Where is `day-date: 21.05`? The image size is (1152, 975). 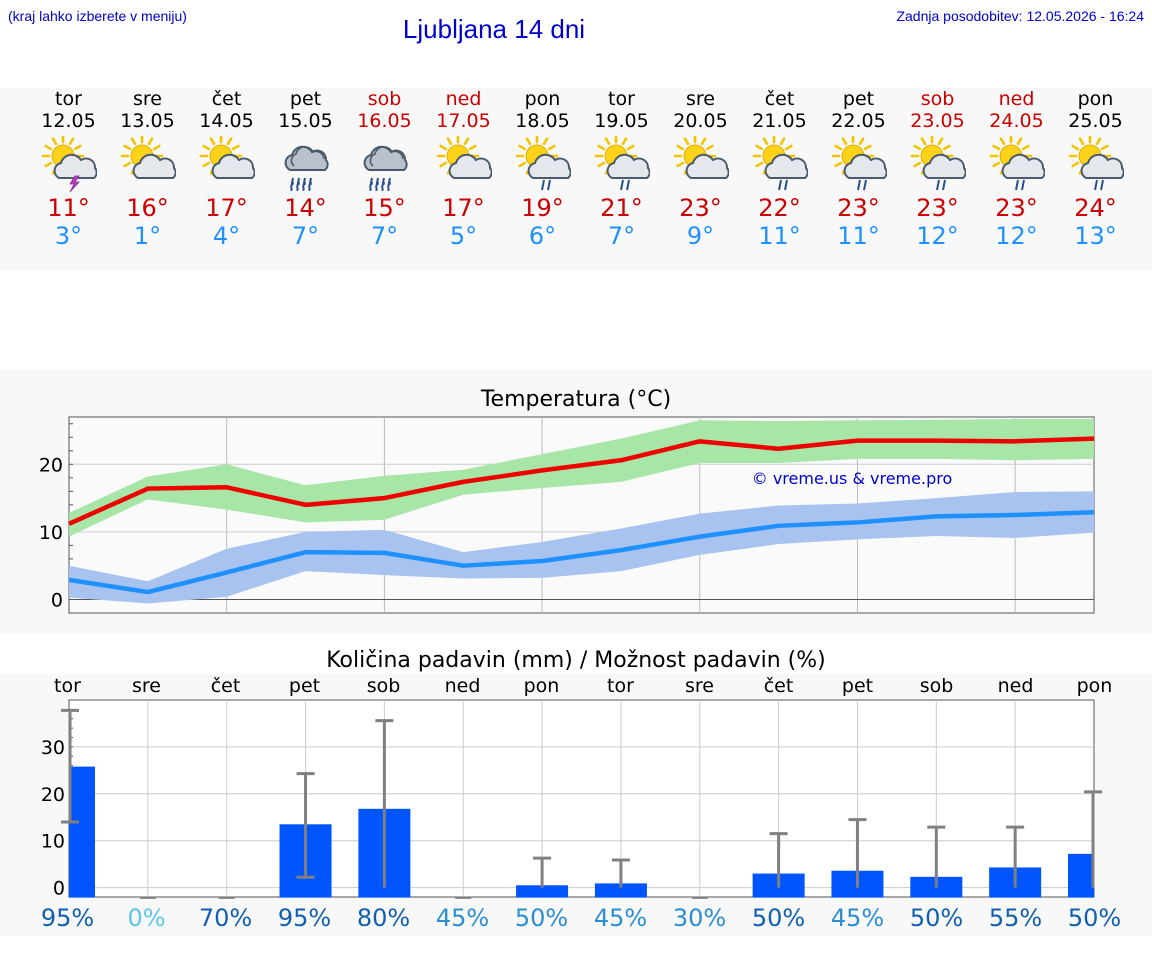
day-date: 21.05 is located at coordinates (779, 121).